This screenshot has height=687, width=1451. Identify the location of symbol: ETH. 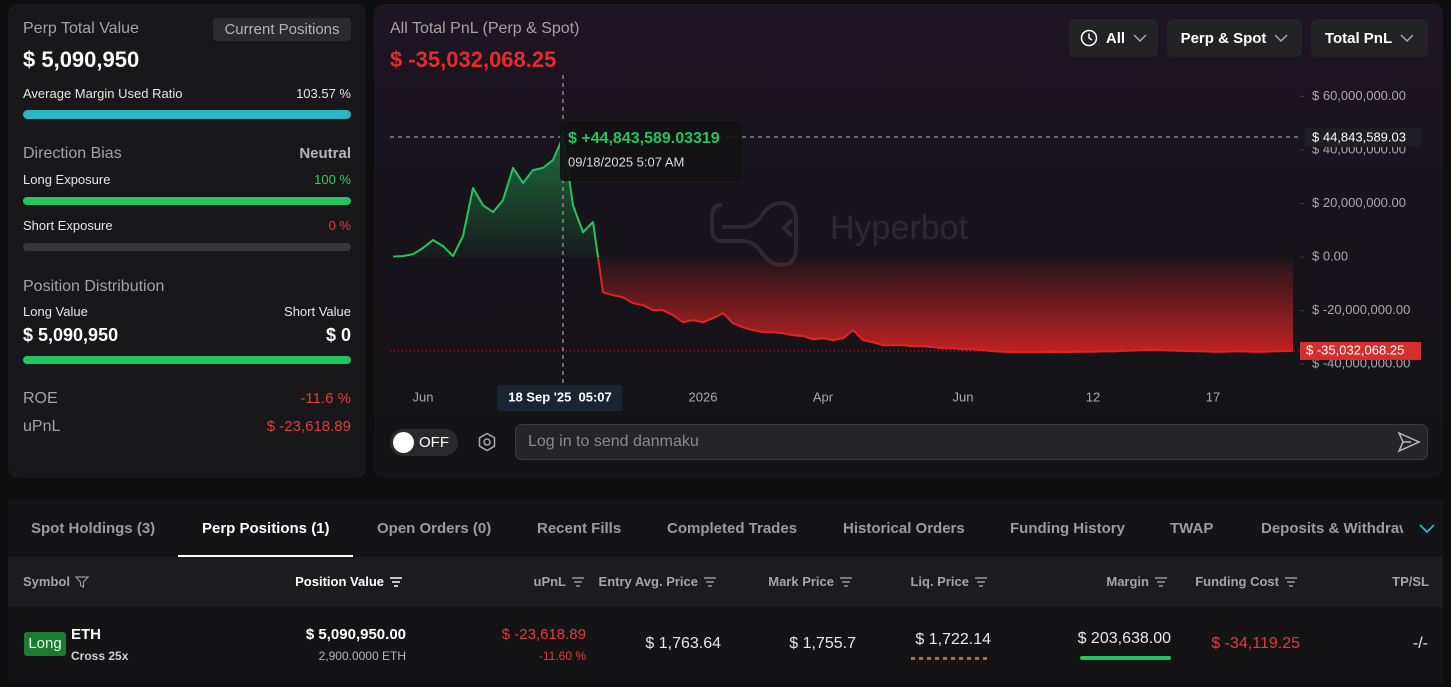
(86, 634).